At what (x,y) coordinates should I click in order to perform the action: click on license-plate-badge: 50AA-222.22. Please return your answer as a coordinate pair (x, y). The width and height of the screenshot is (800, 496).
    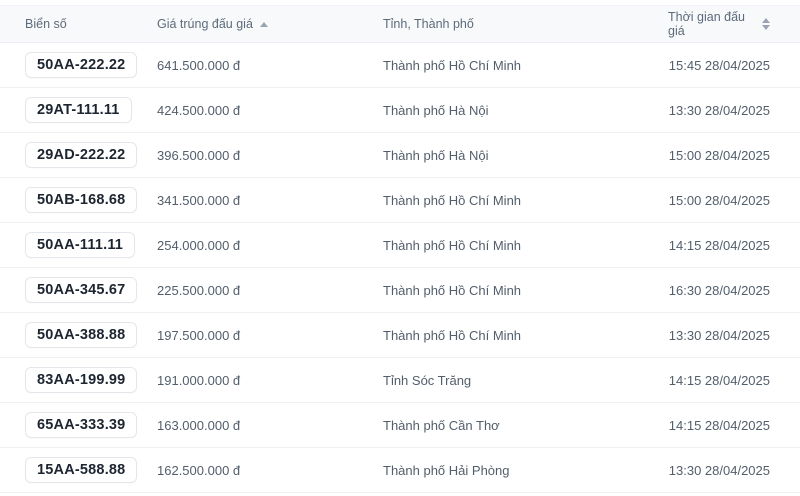
    Looking at the image, I should click on (81, 65).